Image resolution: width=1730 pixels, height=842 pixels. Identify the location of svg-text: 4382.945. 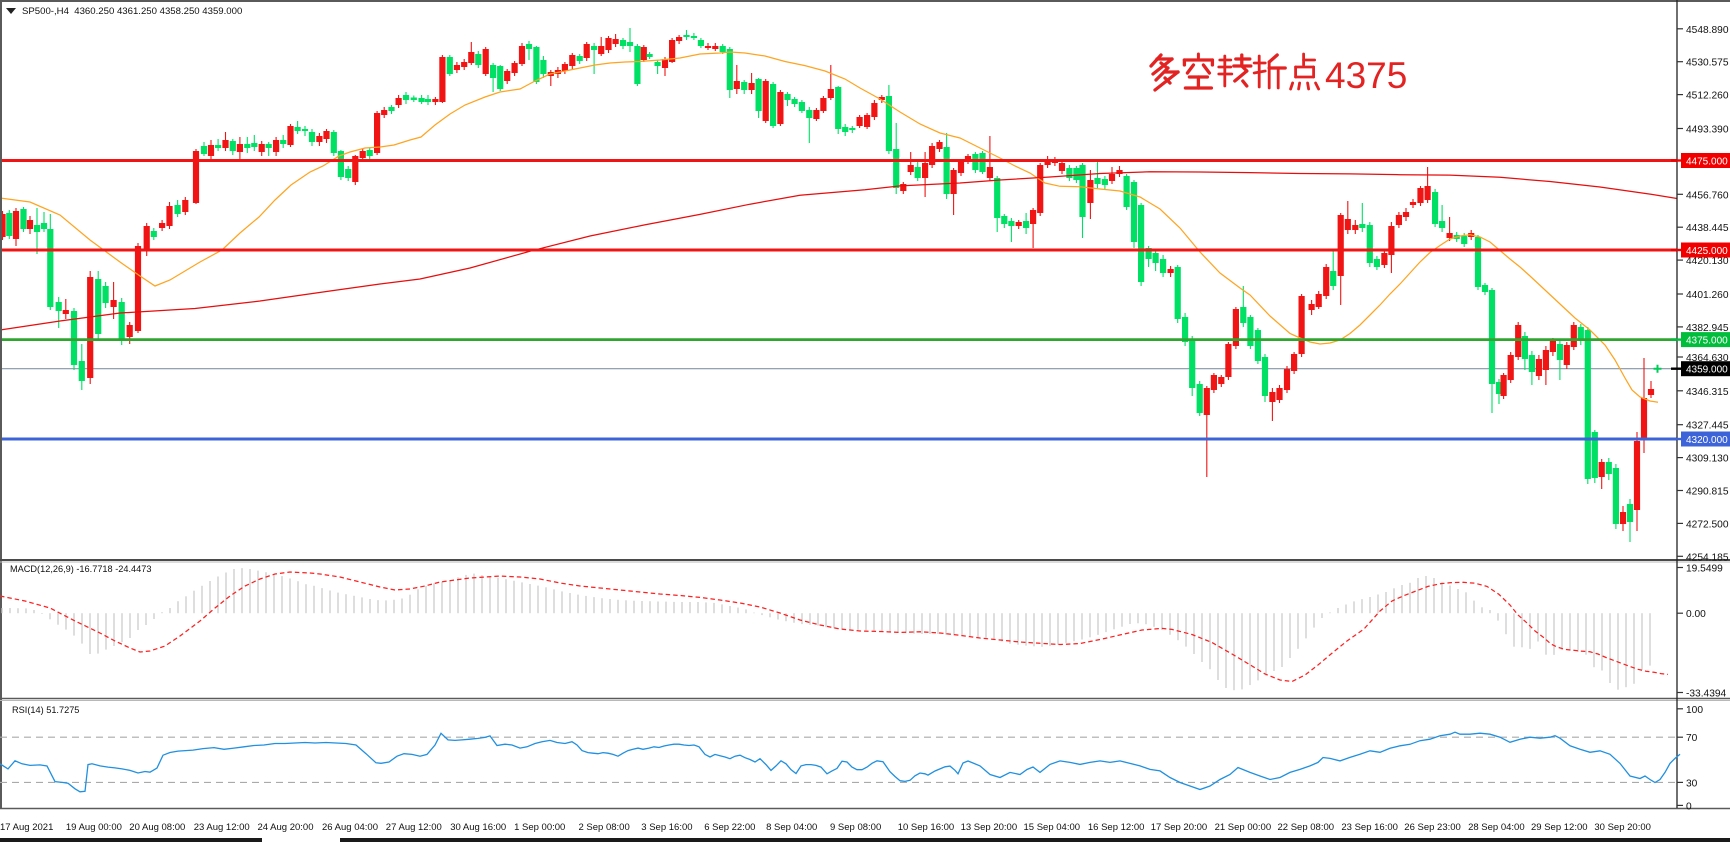
(1707, 328).